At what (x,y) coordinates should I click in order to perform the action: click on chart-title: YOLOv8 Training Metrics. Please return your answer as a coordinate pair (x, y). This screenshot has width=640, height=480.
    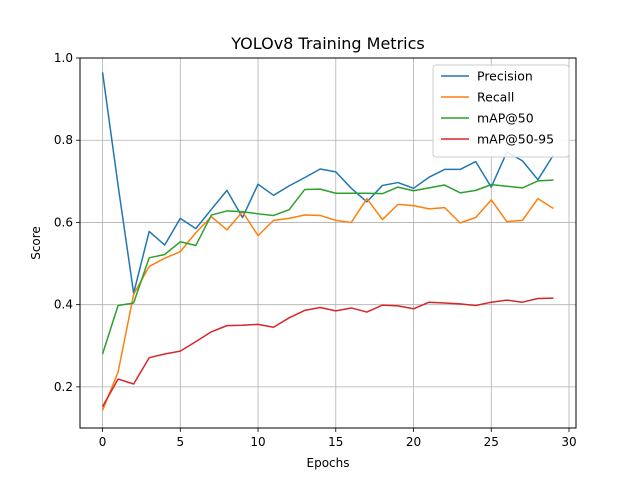
    Looking at the image, I should click on (327, 43).